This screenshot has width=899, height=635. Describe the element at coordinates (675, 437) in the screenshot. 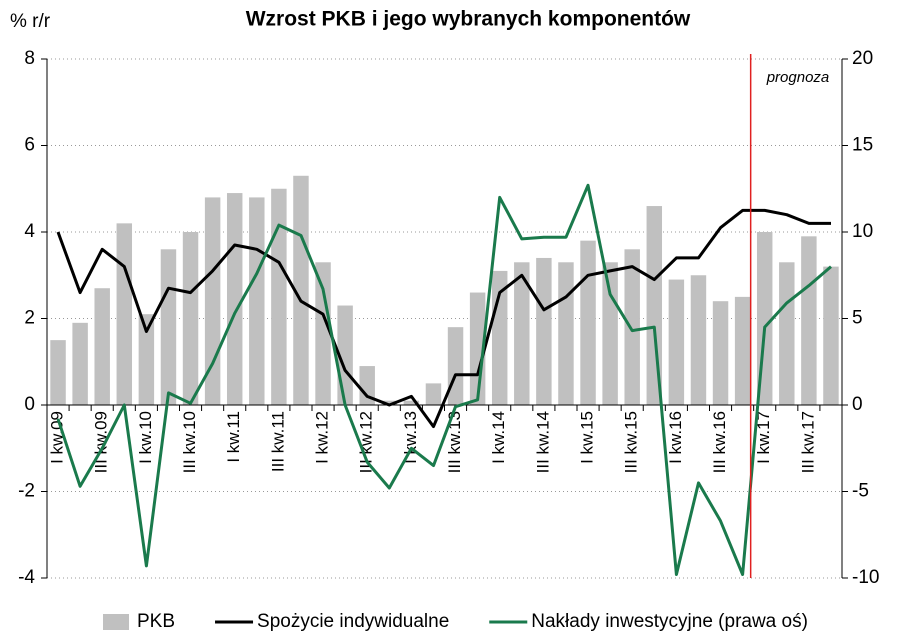

I see `x-tick-label: I kw.16` at that location.